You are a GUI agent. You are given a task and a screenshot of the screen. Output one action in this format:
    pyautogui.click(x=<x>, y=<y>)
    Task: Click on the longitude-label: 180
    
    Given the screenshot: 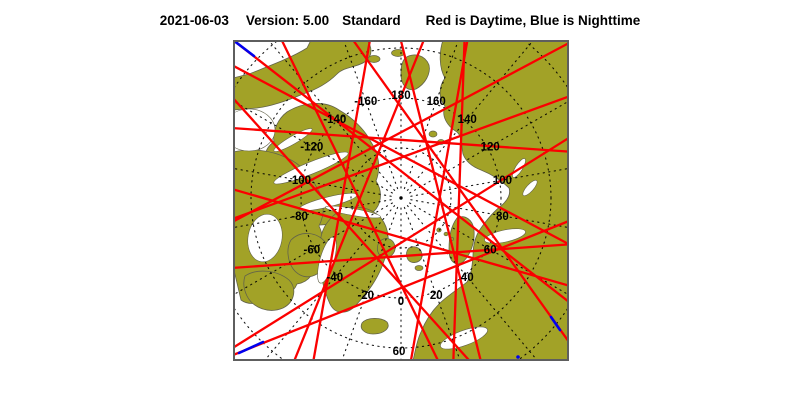 What is the action you would take?
    pyautogui.click(x=400, y=96)
    